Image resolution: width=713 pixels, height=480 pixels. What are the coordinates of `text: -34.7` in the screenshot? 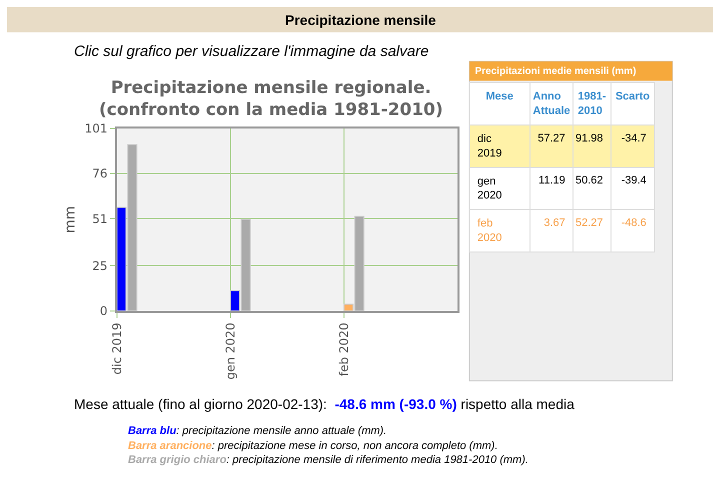 It's located at (633, 138).